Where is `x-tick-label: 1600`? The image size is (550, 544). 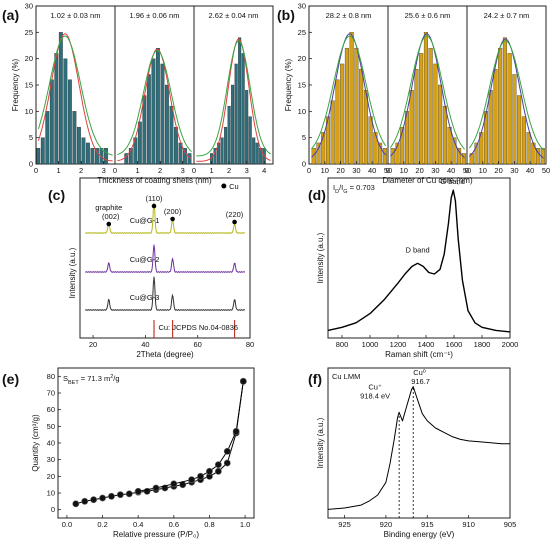
x-tick-label: 1600 is located at coordinates (454, 344).